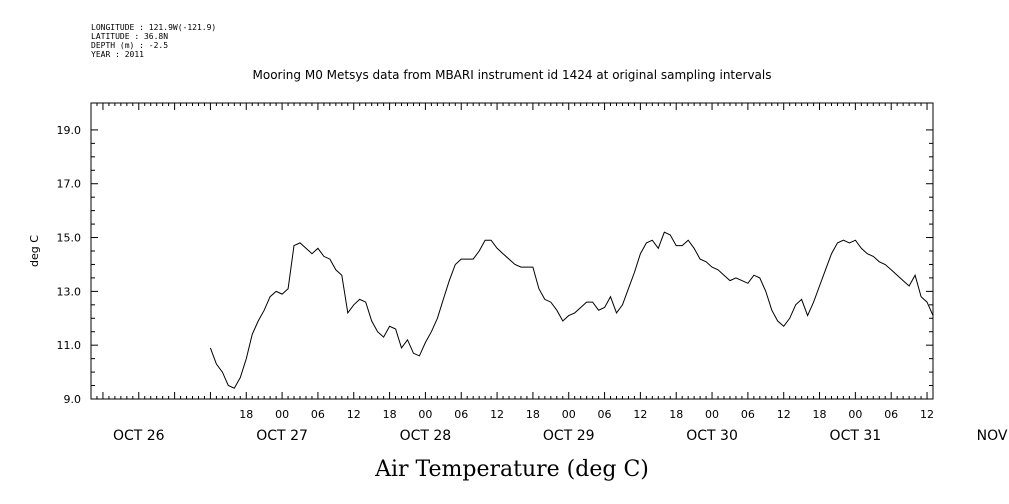 The image size is (1009, 504). Describe the element at coordinates (569, 436) in the screenshot. I see `x-date-label: OCT 29` at that location.